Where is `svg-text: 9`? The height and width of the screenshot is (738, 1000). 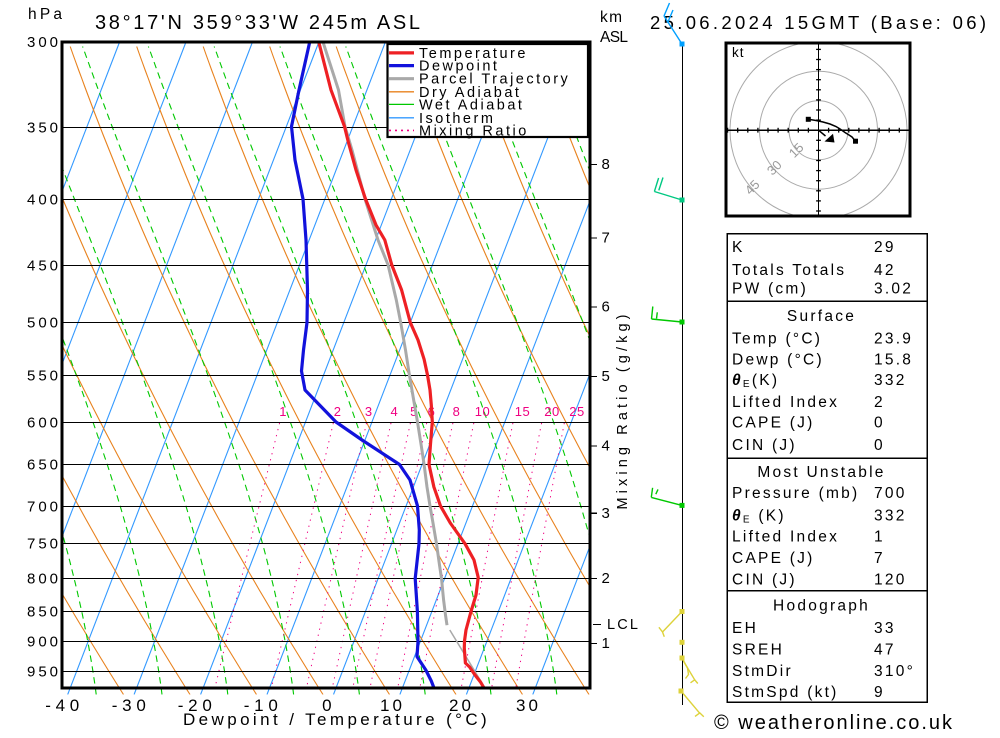
svg-text: 9 is located at coordinates (879, 692).